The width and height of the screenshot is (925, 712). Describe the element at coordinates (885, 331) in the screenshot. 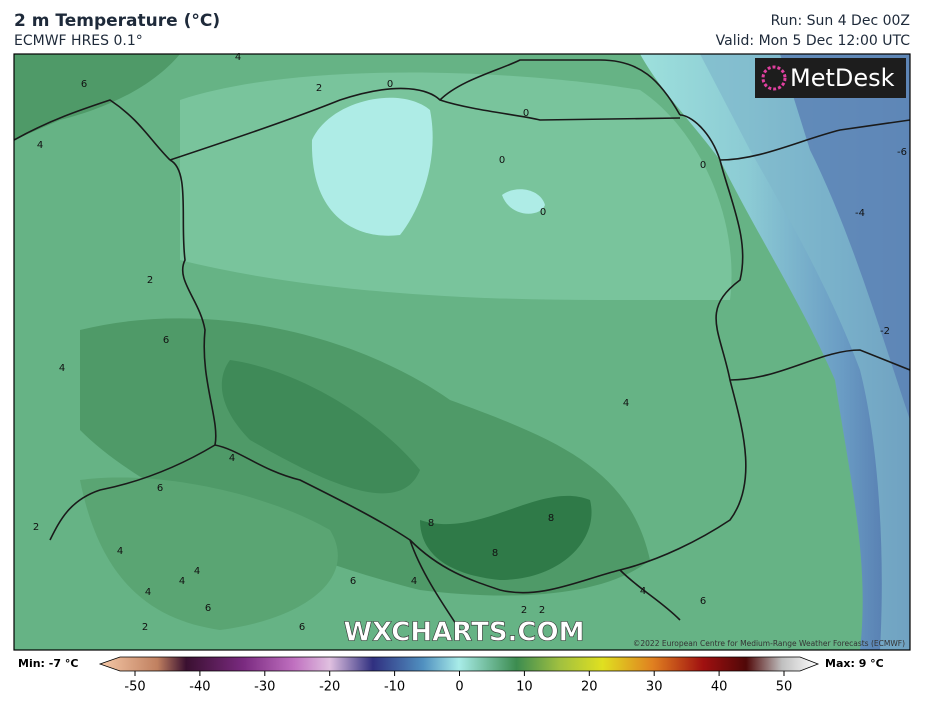

I see `contour-label: -2` at that location.